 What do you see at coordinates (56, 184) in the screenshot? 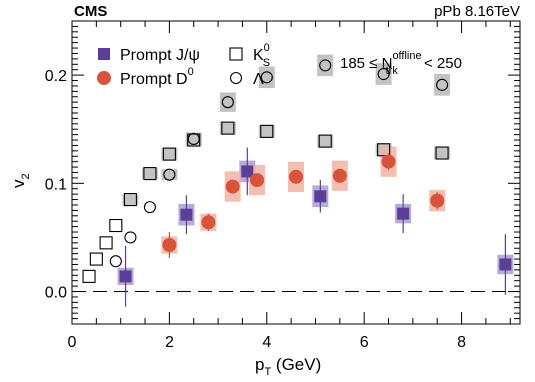
I see `y-tick-label: 0.1` at bounding box center [56, 184].